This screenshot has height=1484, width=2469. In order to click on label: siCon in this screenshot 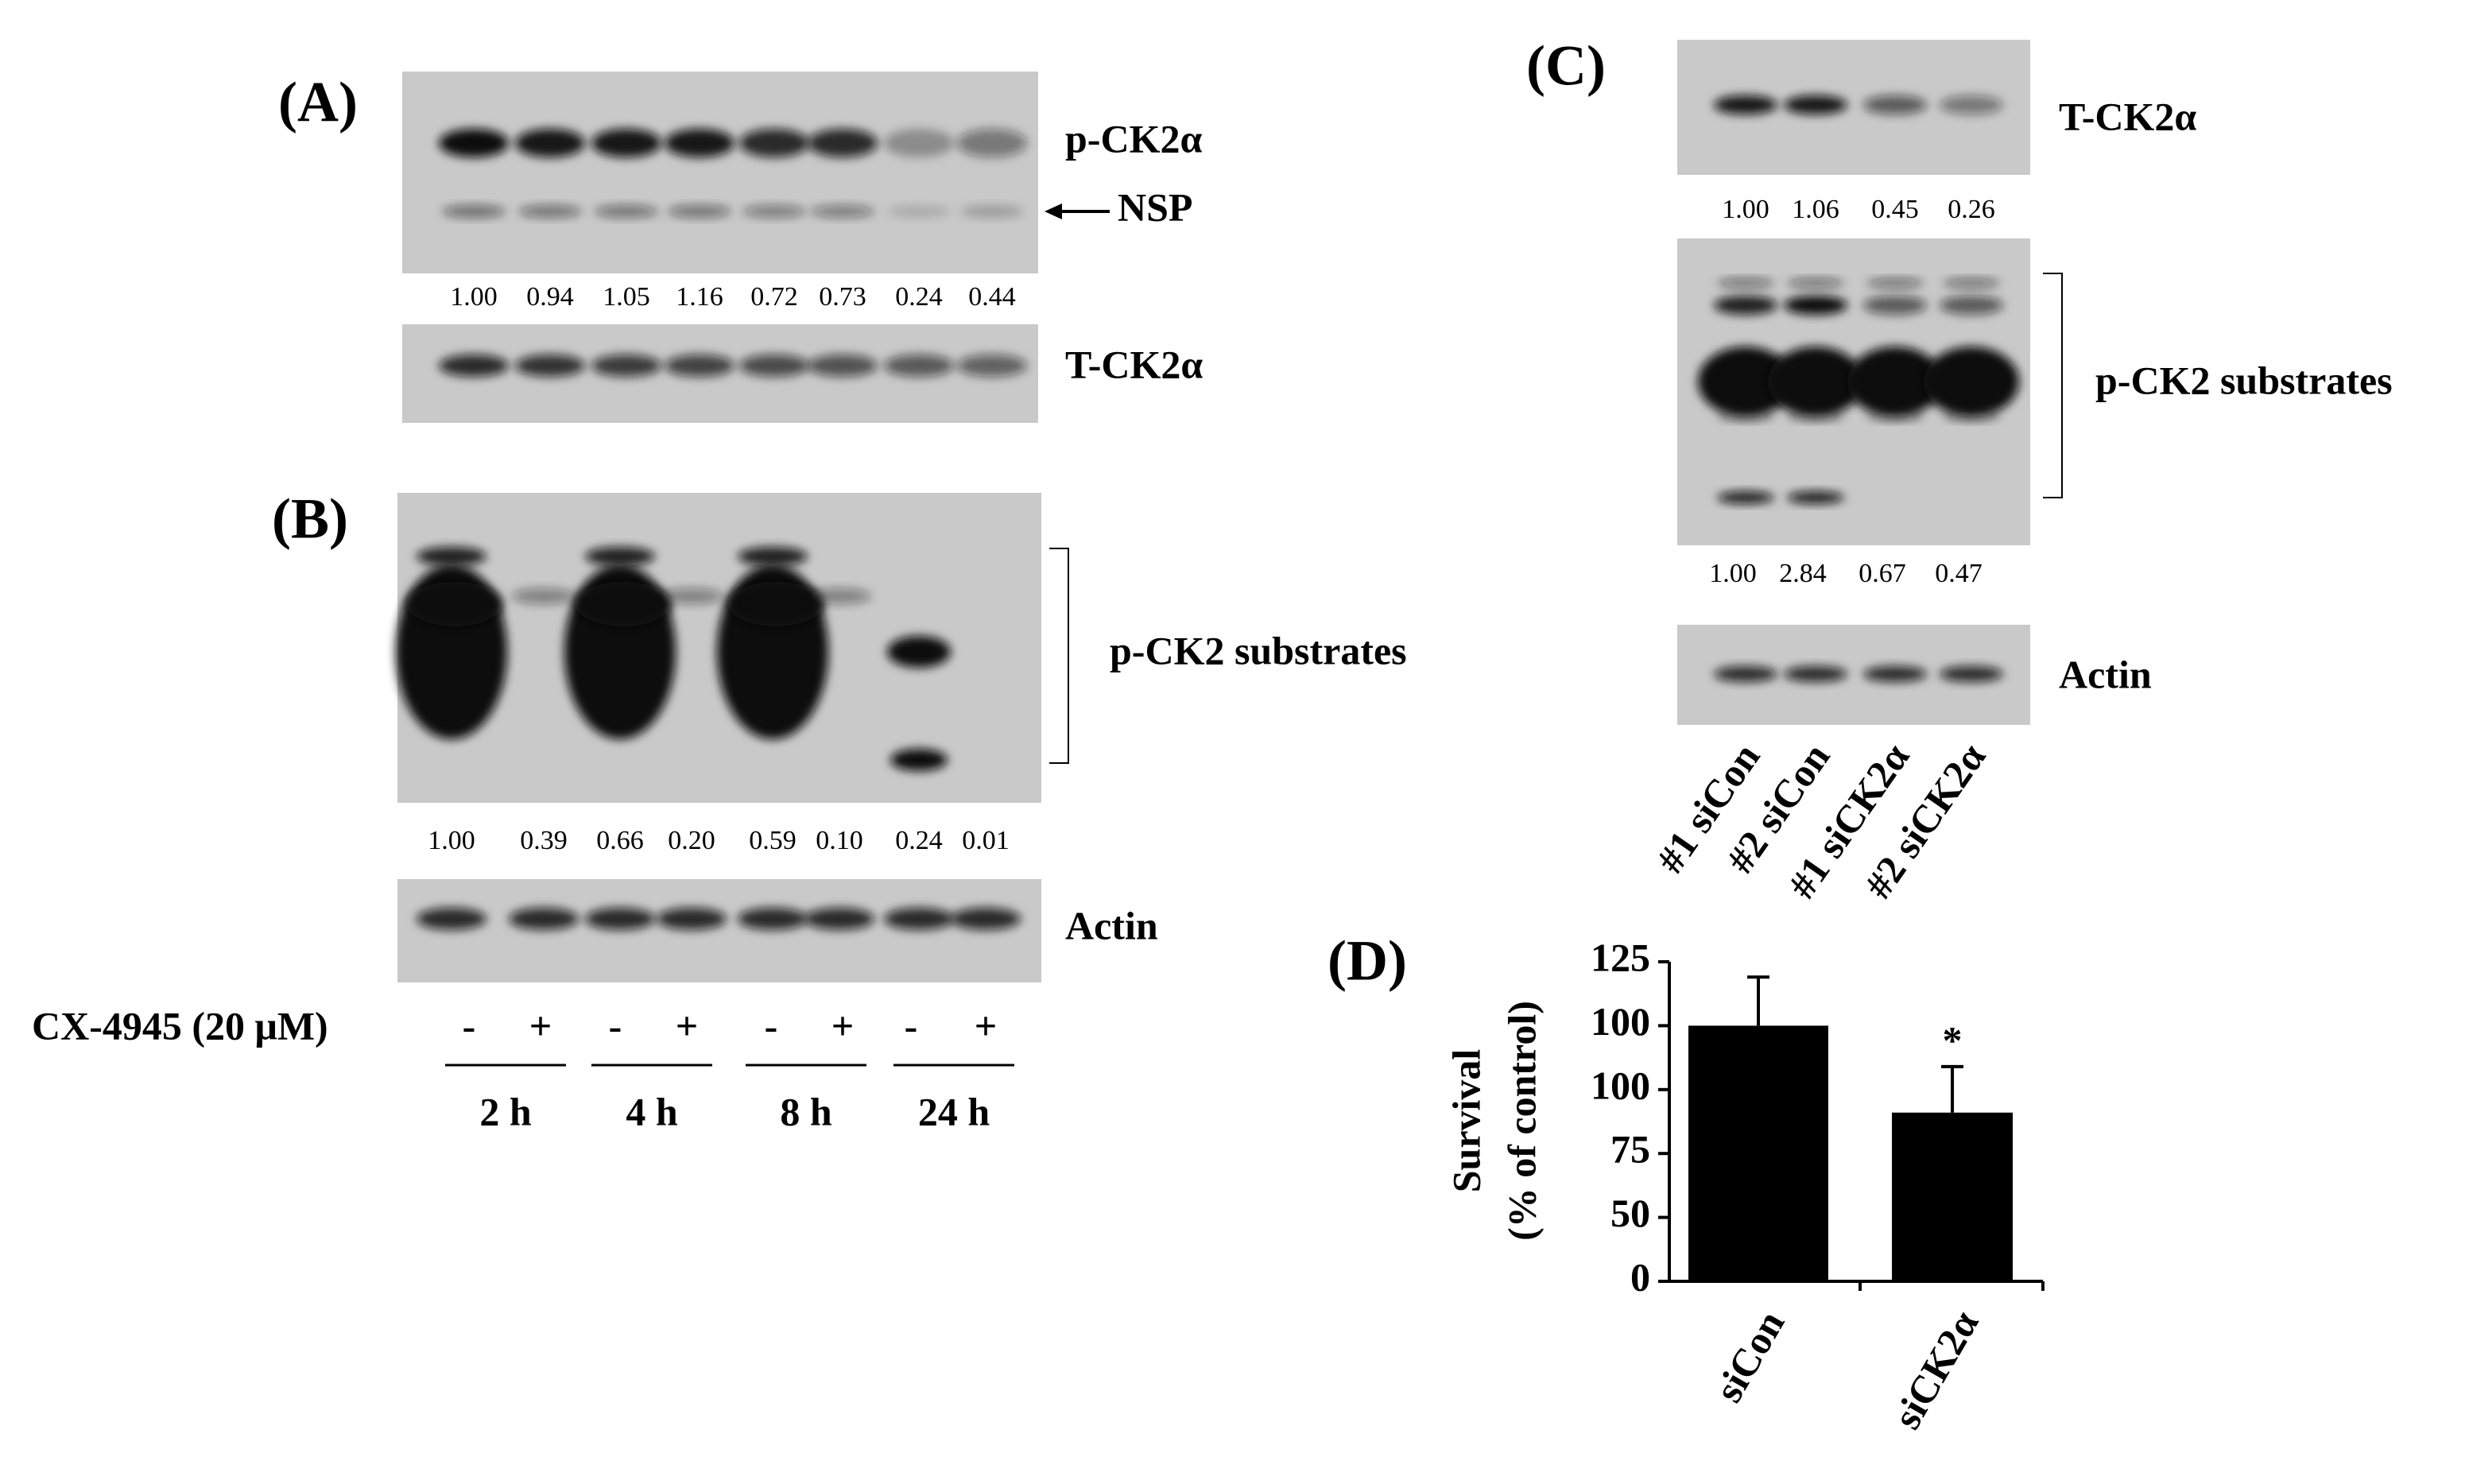, I will do `click(1749, 1356)`.